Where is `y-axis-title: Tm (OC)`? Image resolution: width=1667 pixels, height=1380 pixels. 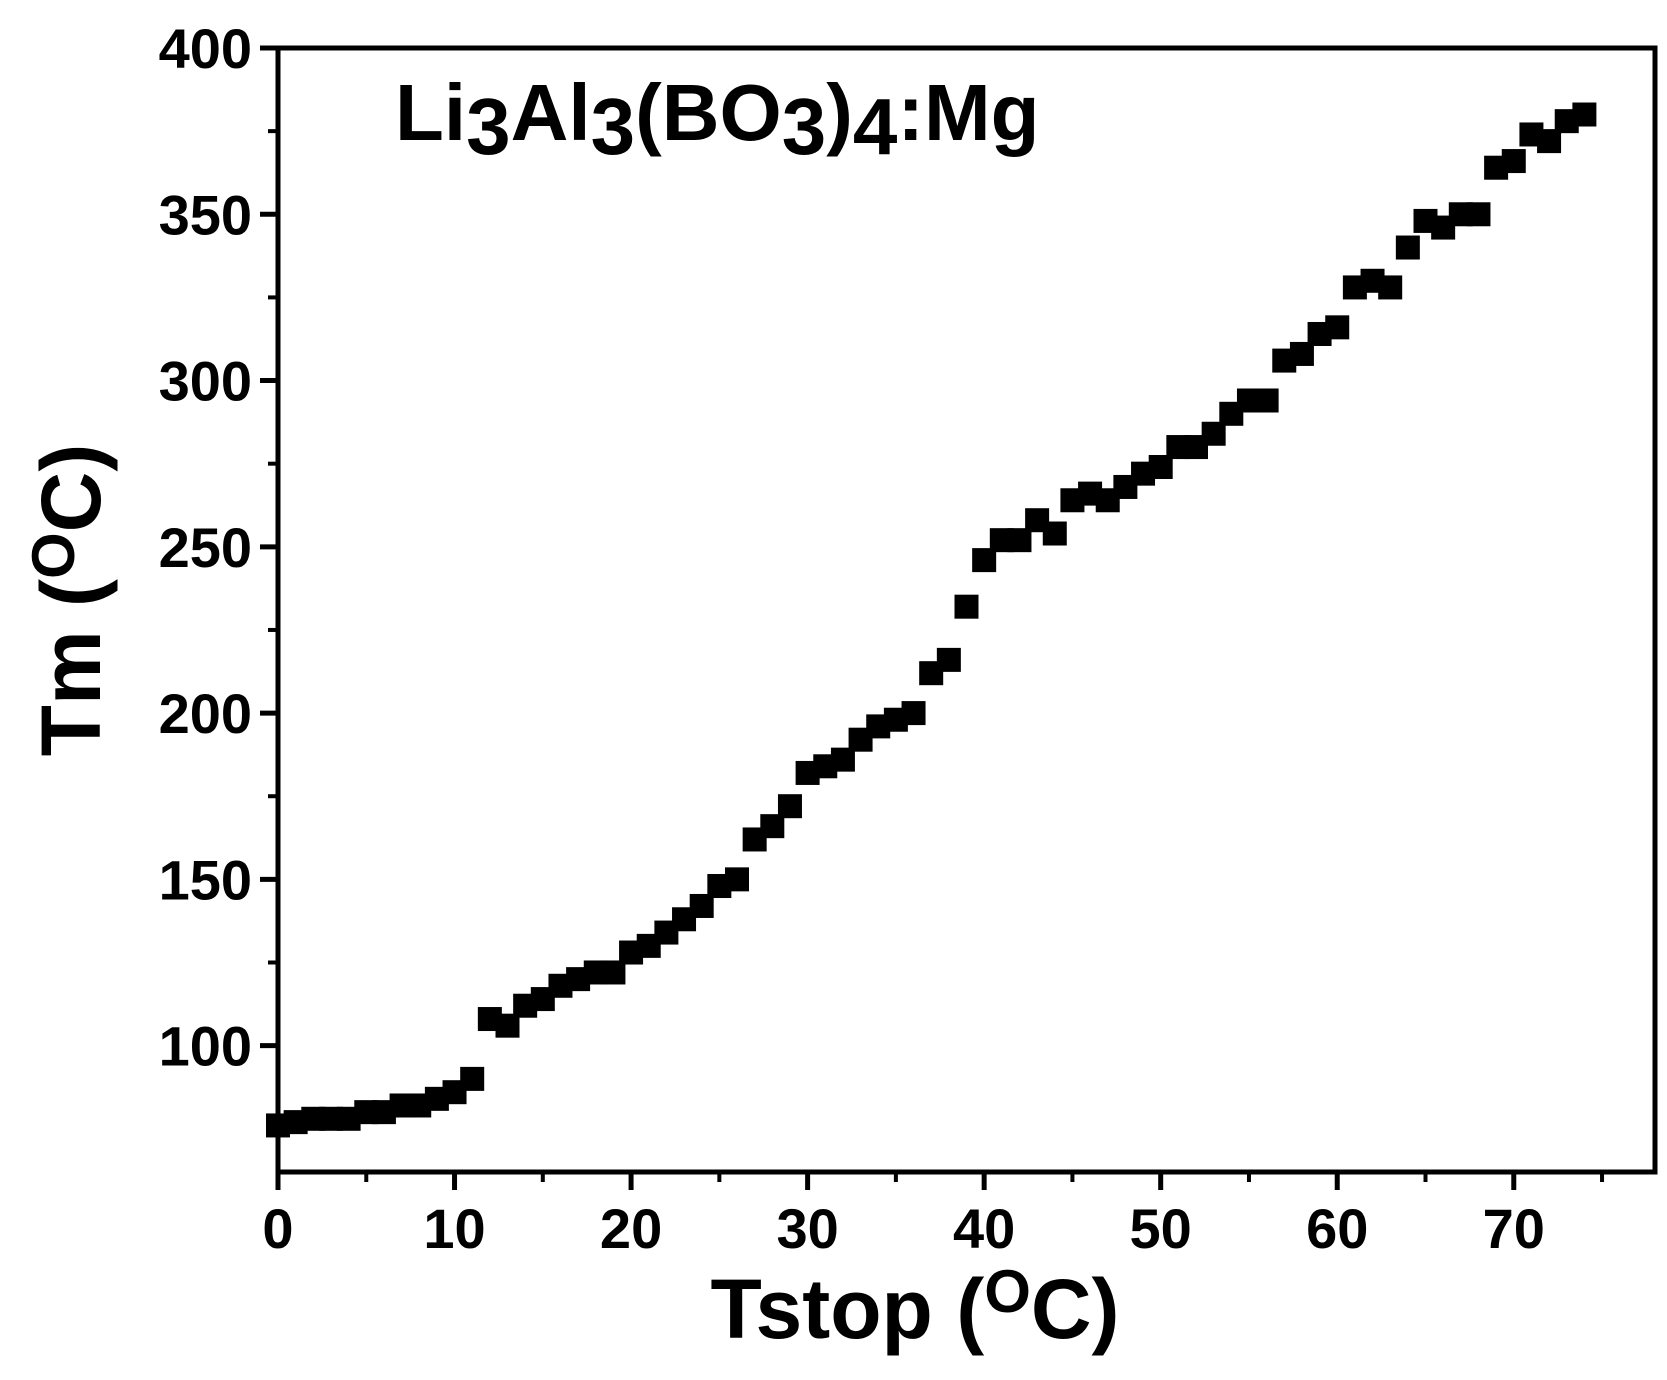 y-axis-title: Tm (OC) is located at coordinates (69, 600).